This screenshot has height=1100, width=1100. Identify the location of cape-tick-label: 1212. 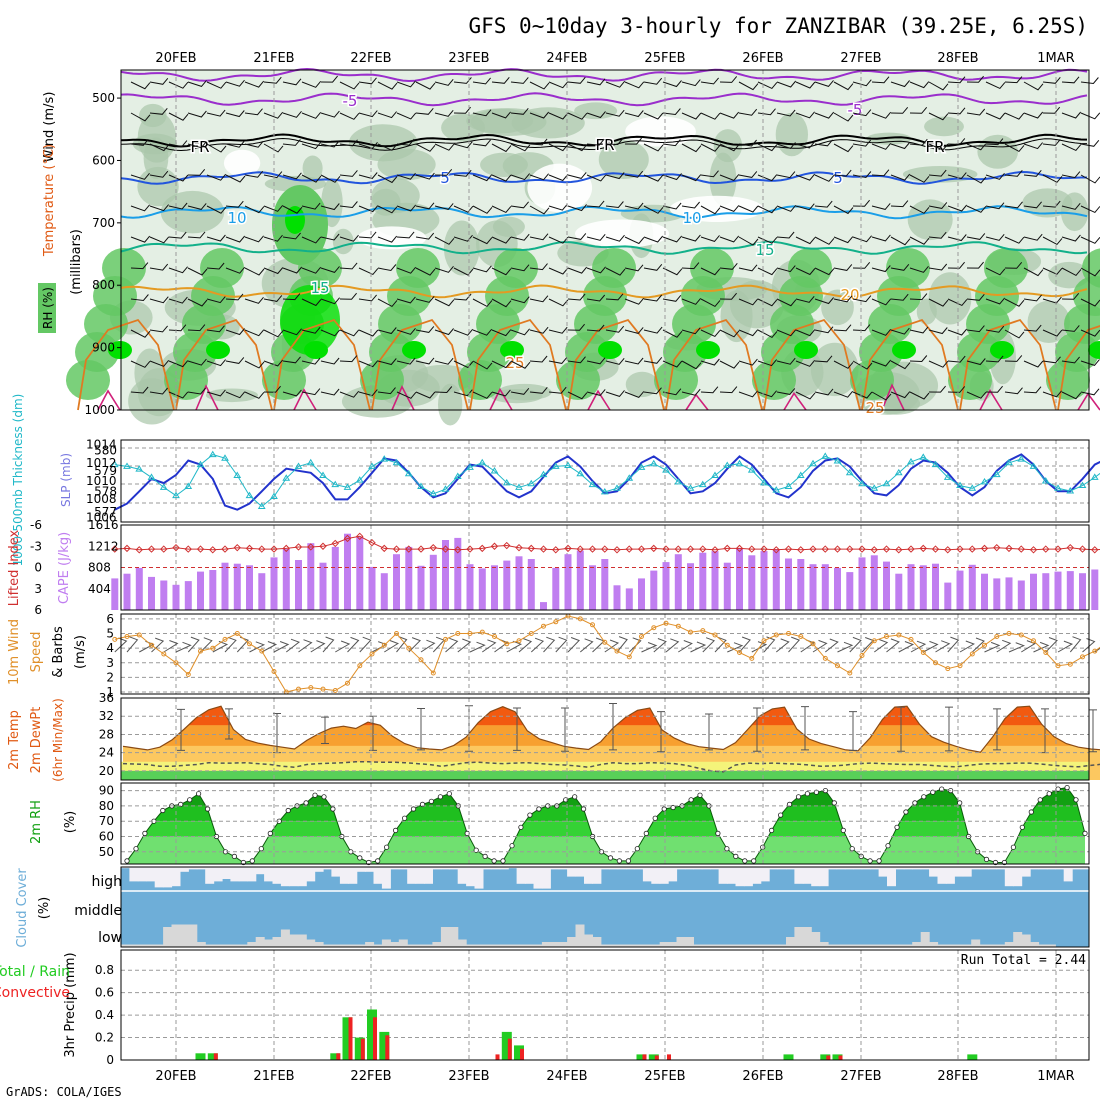
(103, 546).